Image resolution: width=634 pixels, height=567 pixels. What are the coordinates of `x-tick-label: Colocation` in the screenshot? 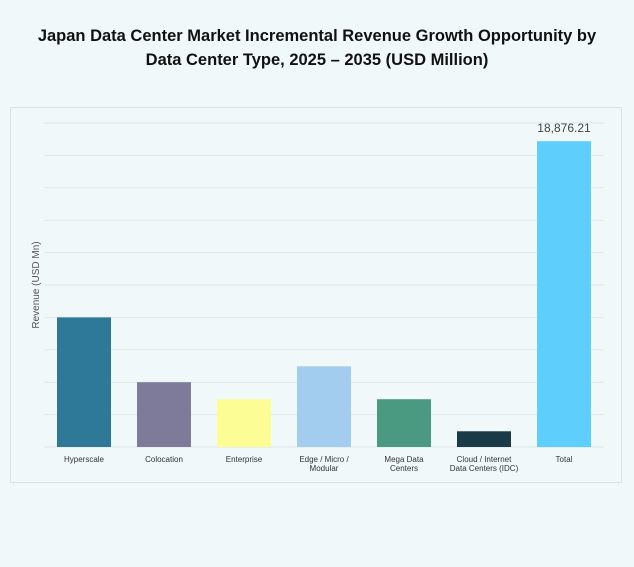 It's located at (164, 459).